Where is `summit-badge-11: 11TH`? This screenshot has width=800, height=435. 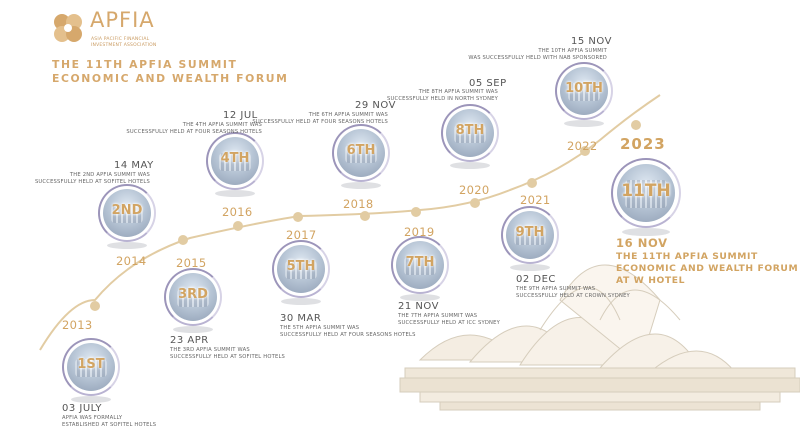 summit-badge-11: 11TH is located at coordinates (646, 198).